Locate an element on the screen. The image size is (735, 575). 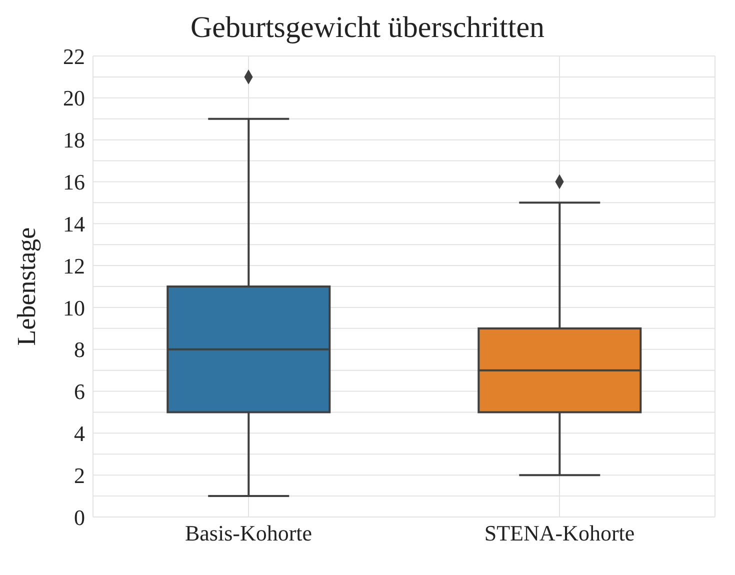
y-axis-title: Lebenstage is located at coordinates (27, 286).